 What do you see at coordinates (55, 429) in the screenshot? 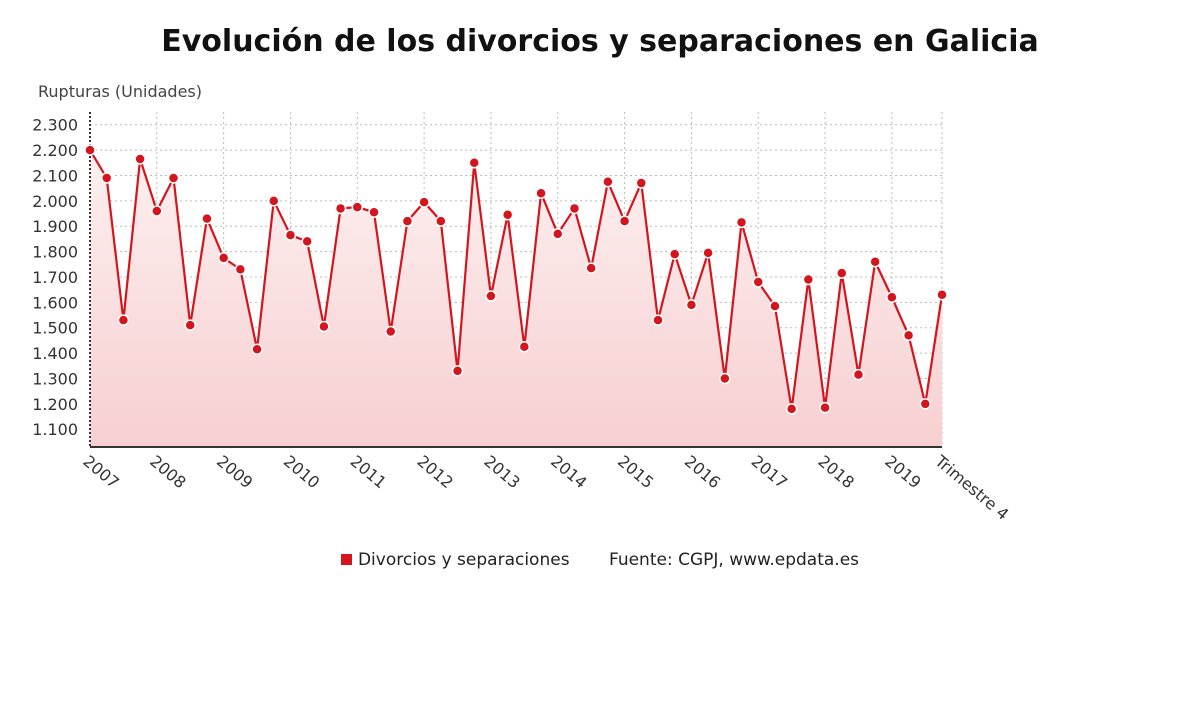
I see `y-tick-label: 1.100` at bounding box center [55, 429].